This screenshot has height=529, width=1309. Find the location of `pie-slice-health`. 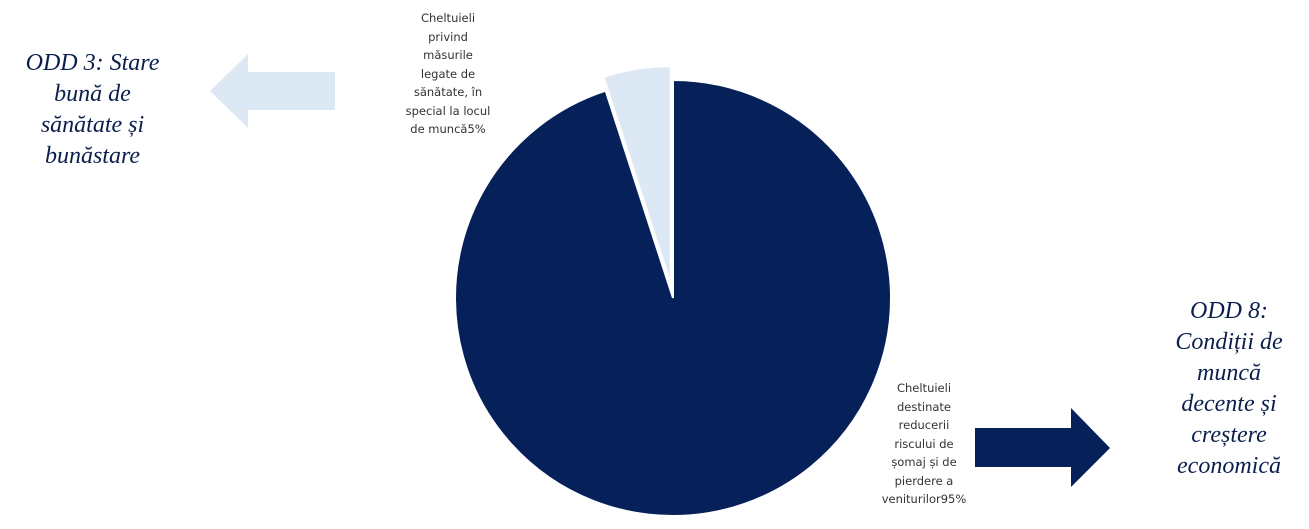

pie-slice-health is located at coordinates (637, 175).